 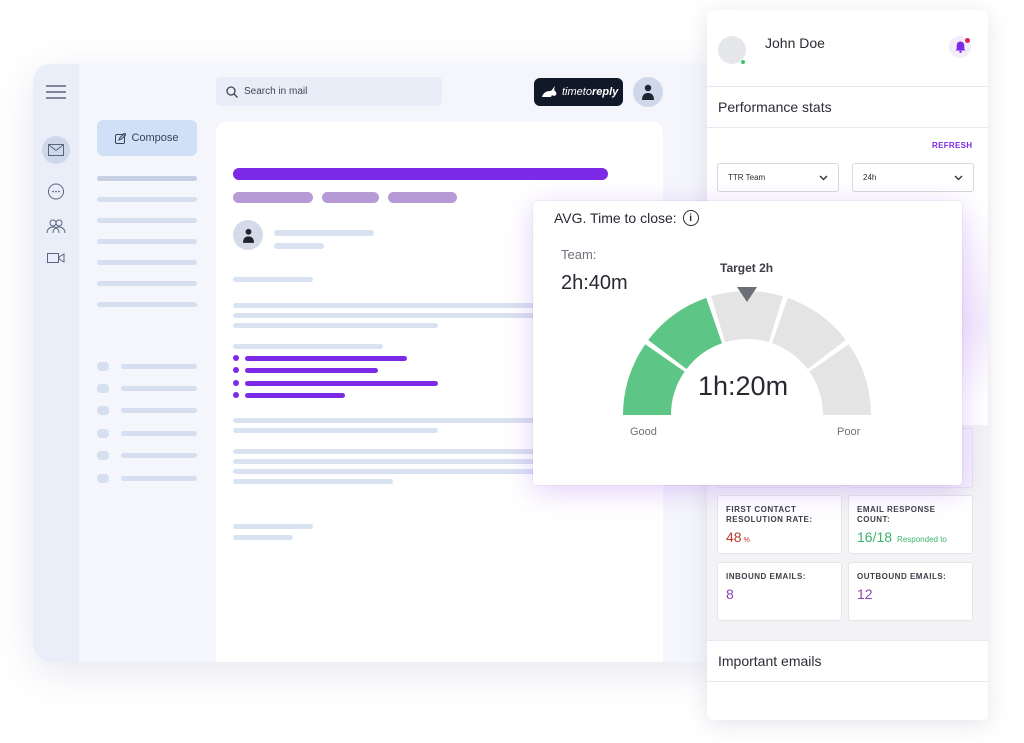 What do you see at coordinates (896, 514) in the screenshot?
I see `stat-label: EMAIL RESPONSE COUNT:` at bounding box center [896, 514].